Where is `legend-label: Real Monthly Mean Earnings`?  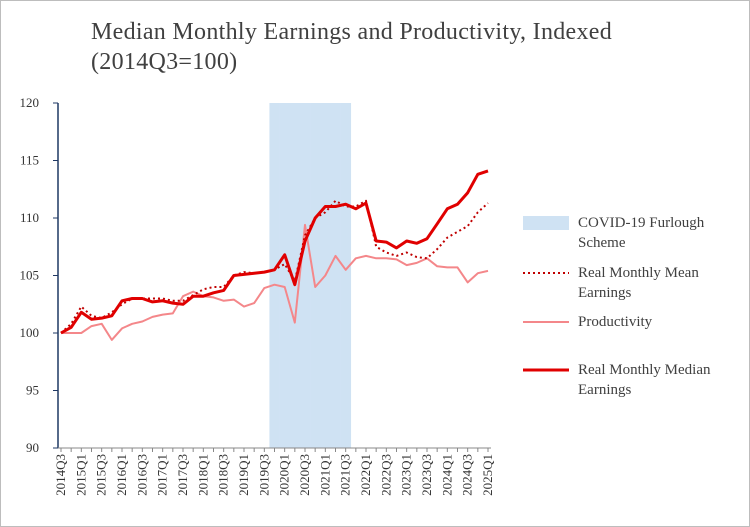
legend-label: Real Monthly Mean Earnings is located at coordinates (638, 283).